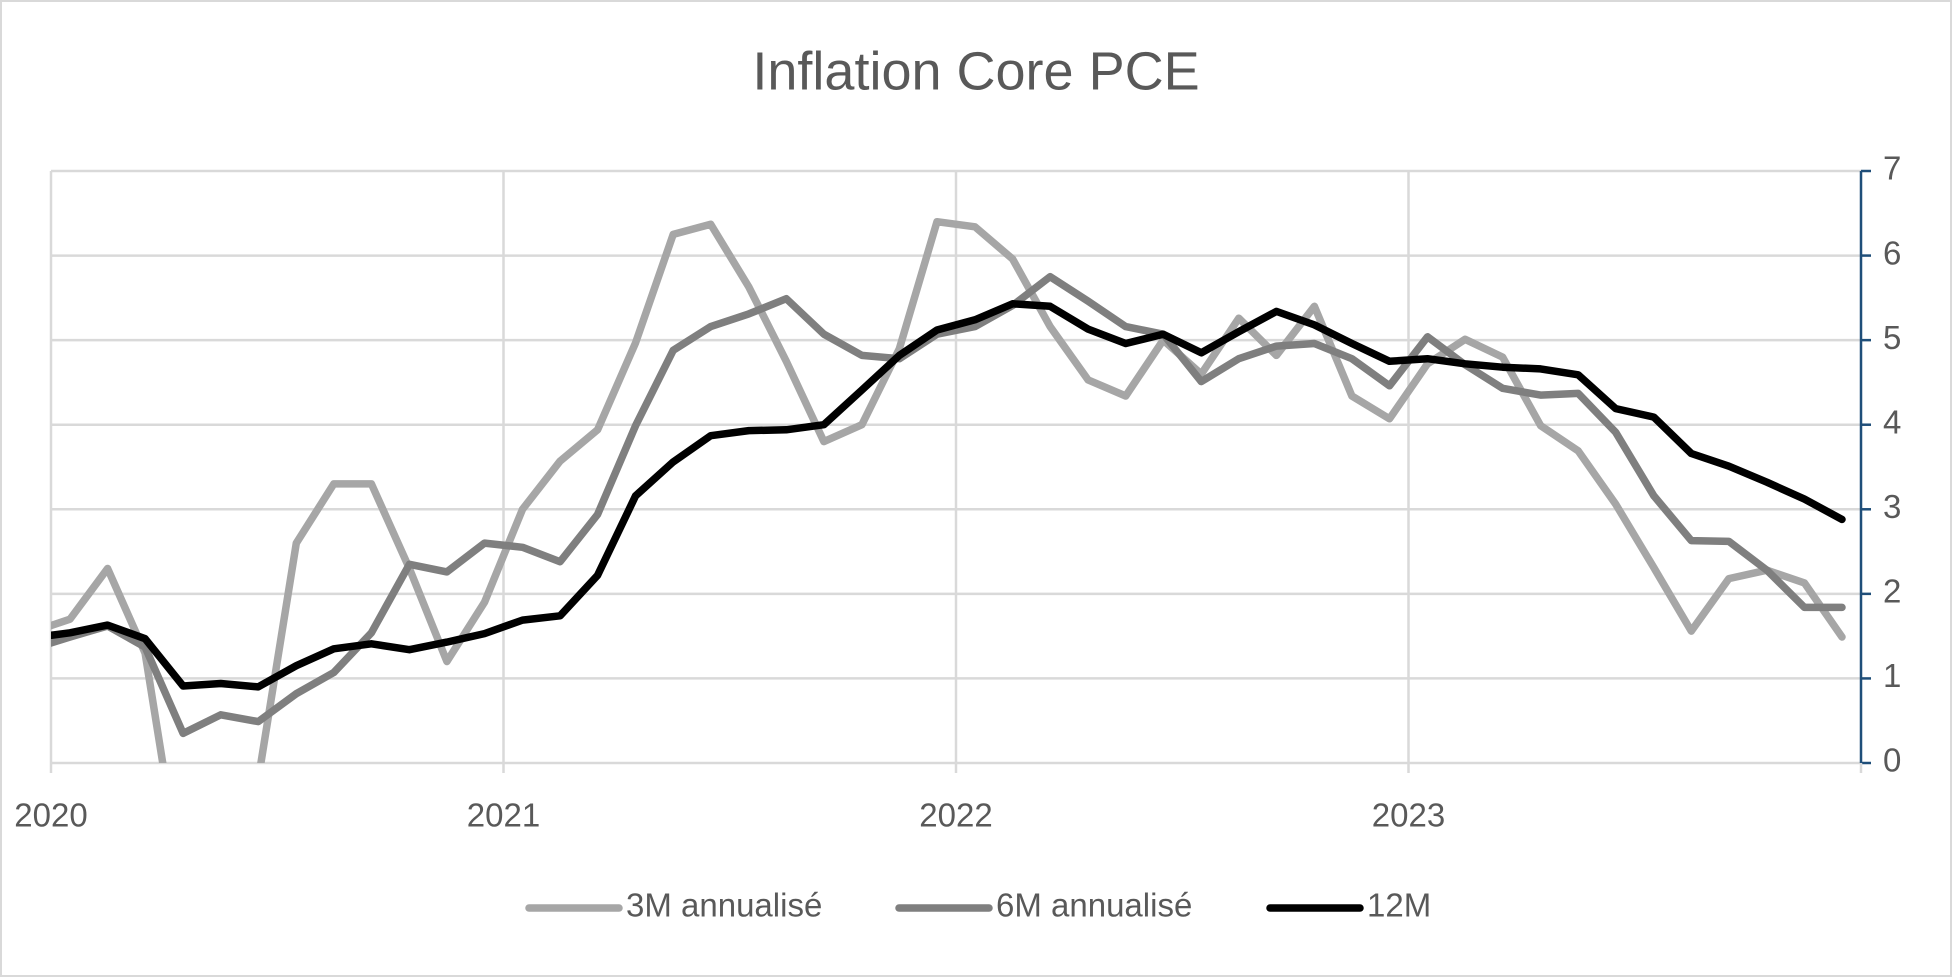 The width and height of the screenshot is (1952, 977). Describe the element at coordinates (1892, 252) in the screenshot. I see `y-tick-label: 6` at that location.